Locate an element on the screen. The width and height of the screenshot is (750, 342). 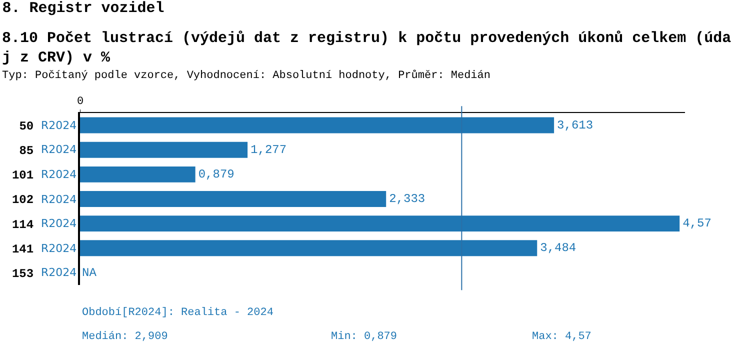
y-tick-label: 101 is located at coordinates (23, 175).